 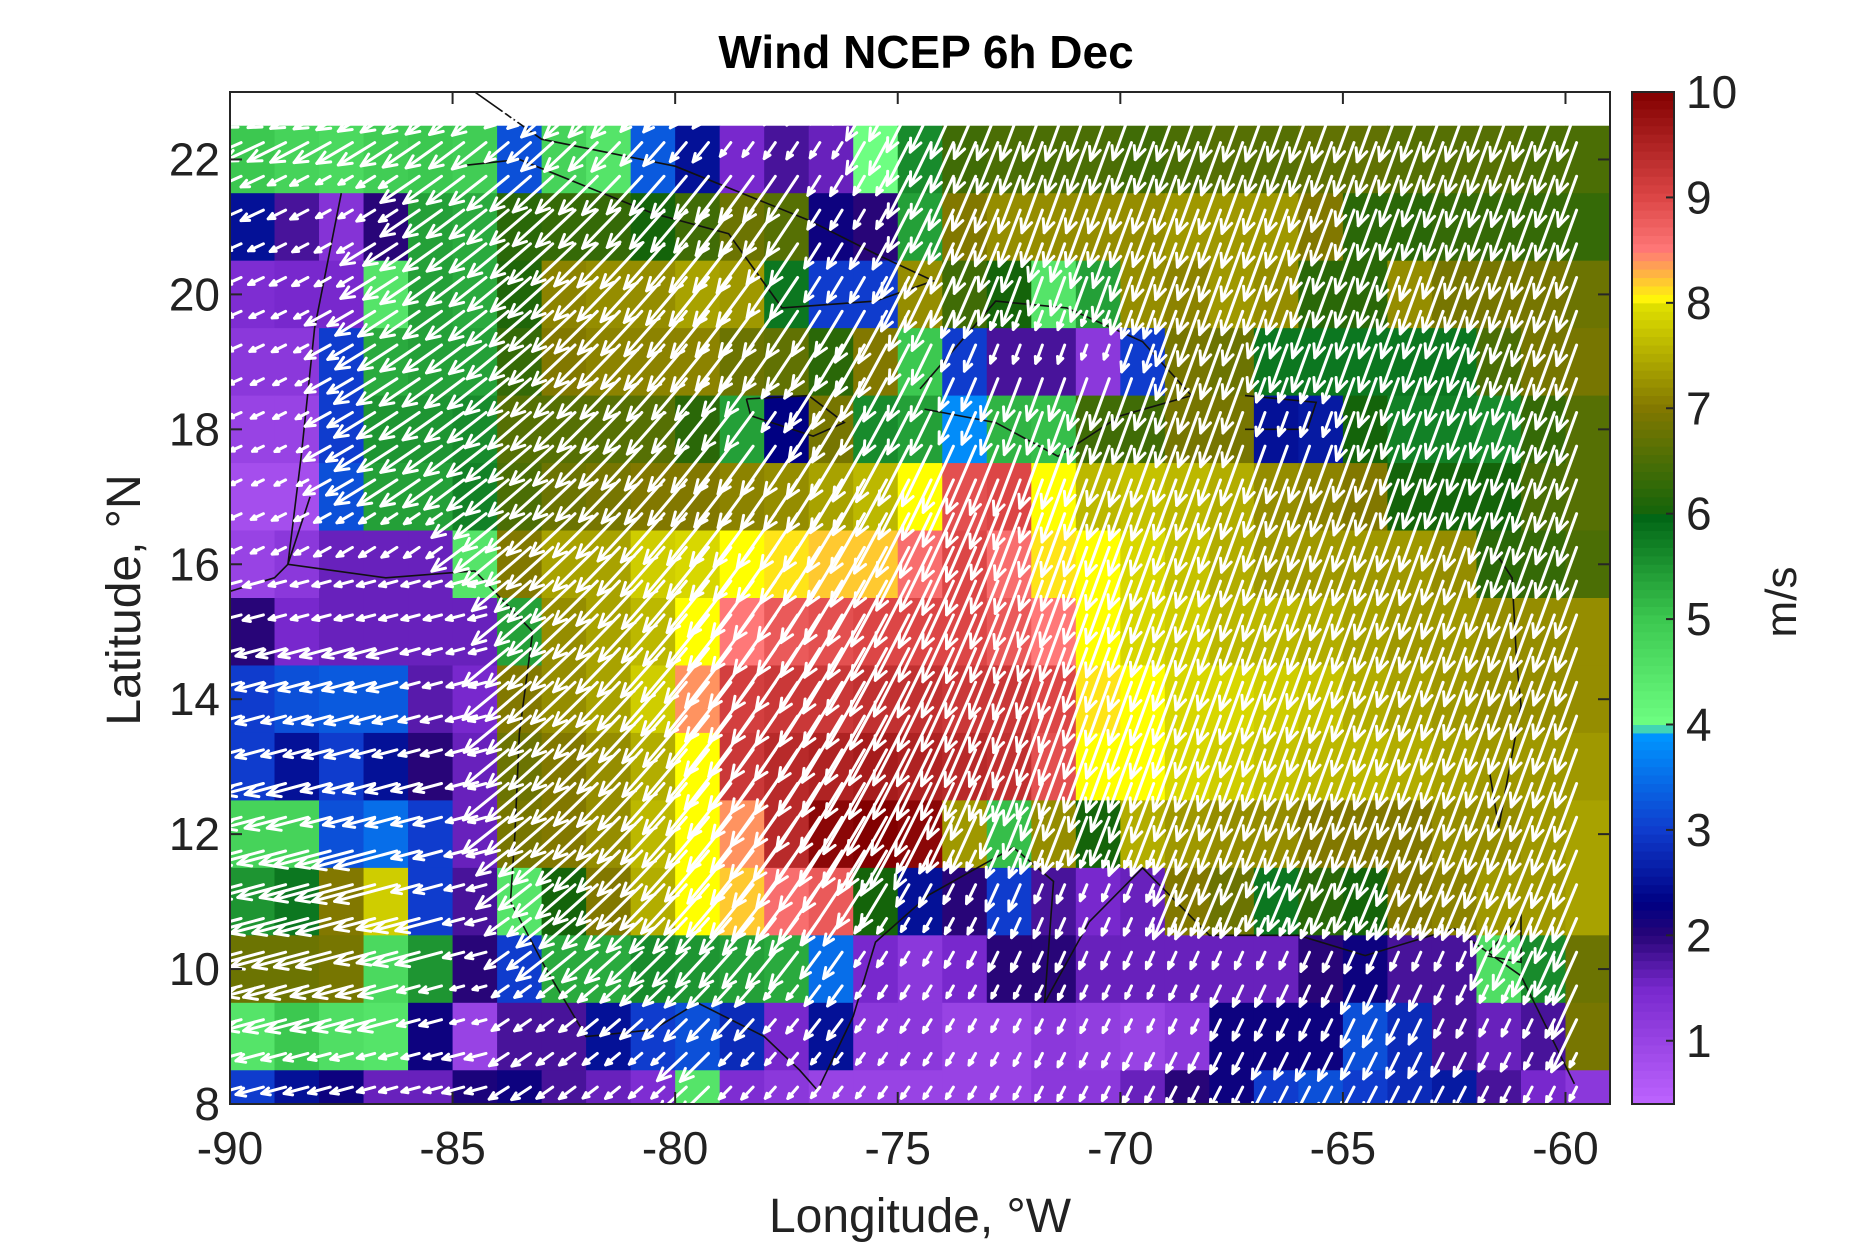 I want to click on colorbar-tick-label: 2, so click(x=1699, y=935).